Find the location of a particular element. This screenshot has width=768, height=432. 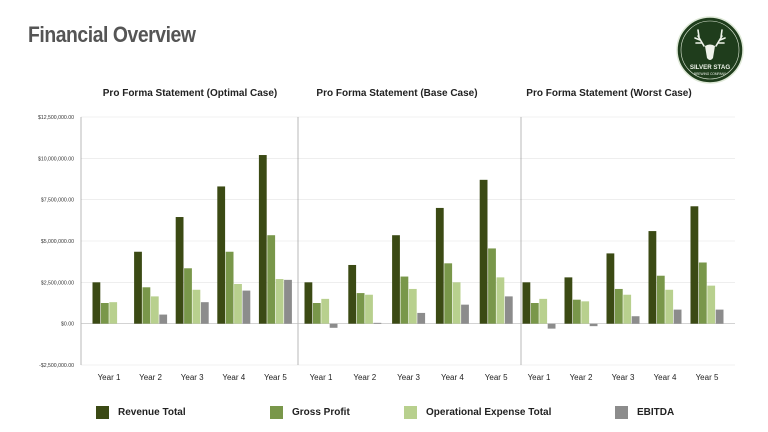

stag-head-icon is located at coordinates (710, 52).